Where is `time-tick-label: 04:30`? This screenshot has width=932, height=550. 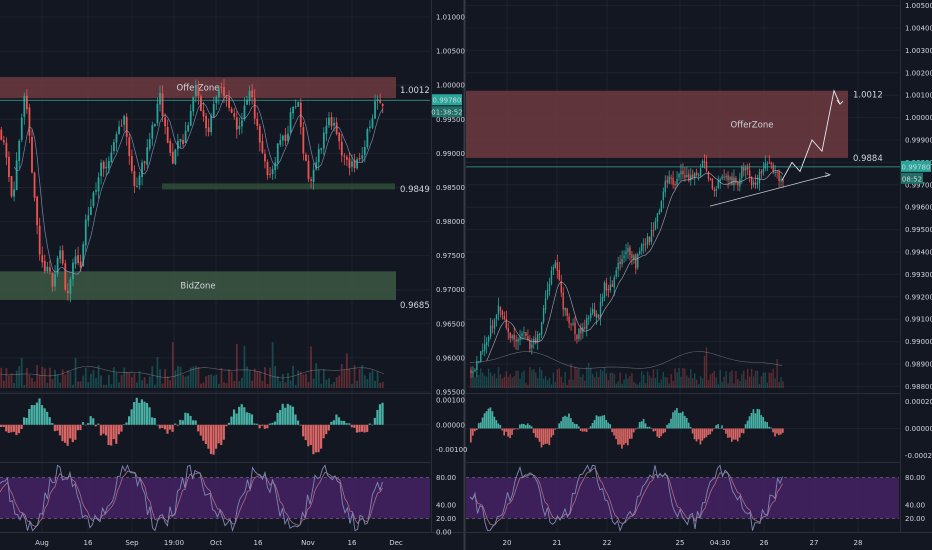
time-tick-label: 04:30 is located at coordinates (720, 543).